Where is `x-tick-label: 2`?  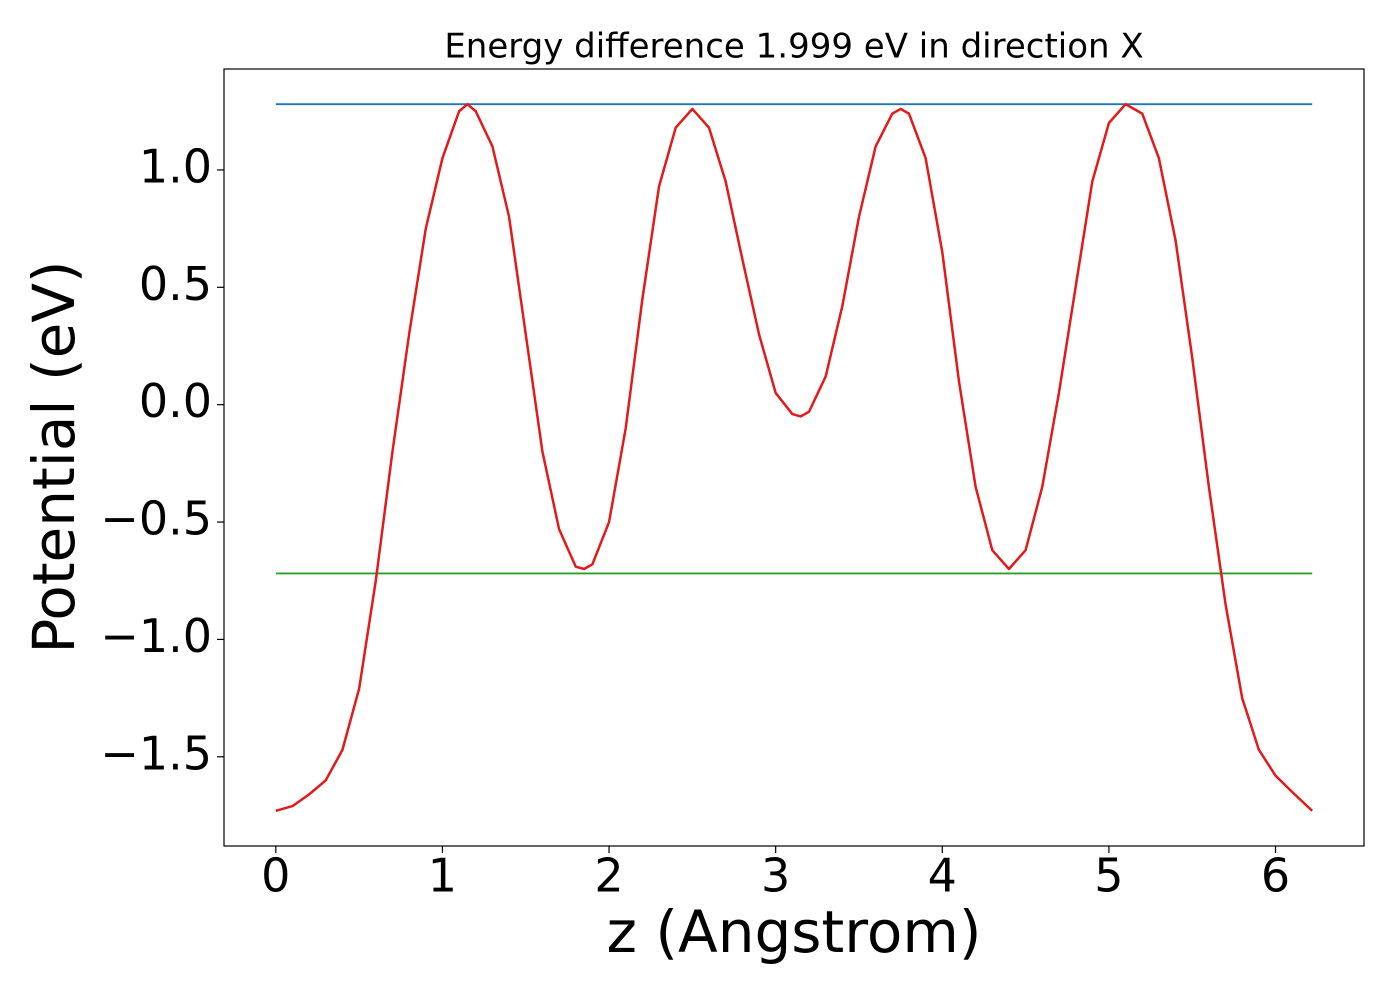 x-tick-label: 2 is located at coordinates (608, 876).